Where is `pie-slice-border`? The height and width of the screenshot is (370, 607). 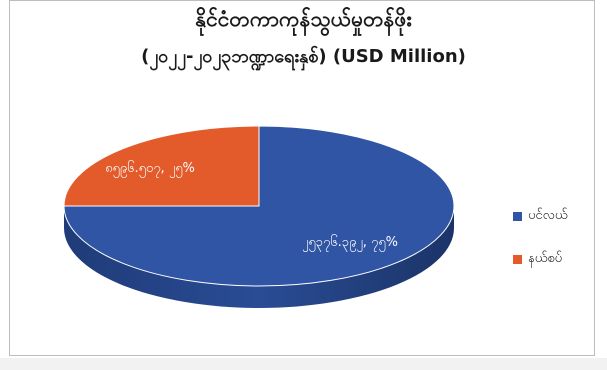 pie-slice-border is located at coordinates (161, 166).